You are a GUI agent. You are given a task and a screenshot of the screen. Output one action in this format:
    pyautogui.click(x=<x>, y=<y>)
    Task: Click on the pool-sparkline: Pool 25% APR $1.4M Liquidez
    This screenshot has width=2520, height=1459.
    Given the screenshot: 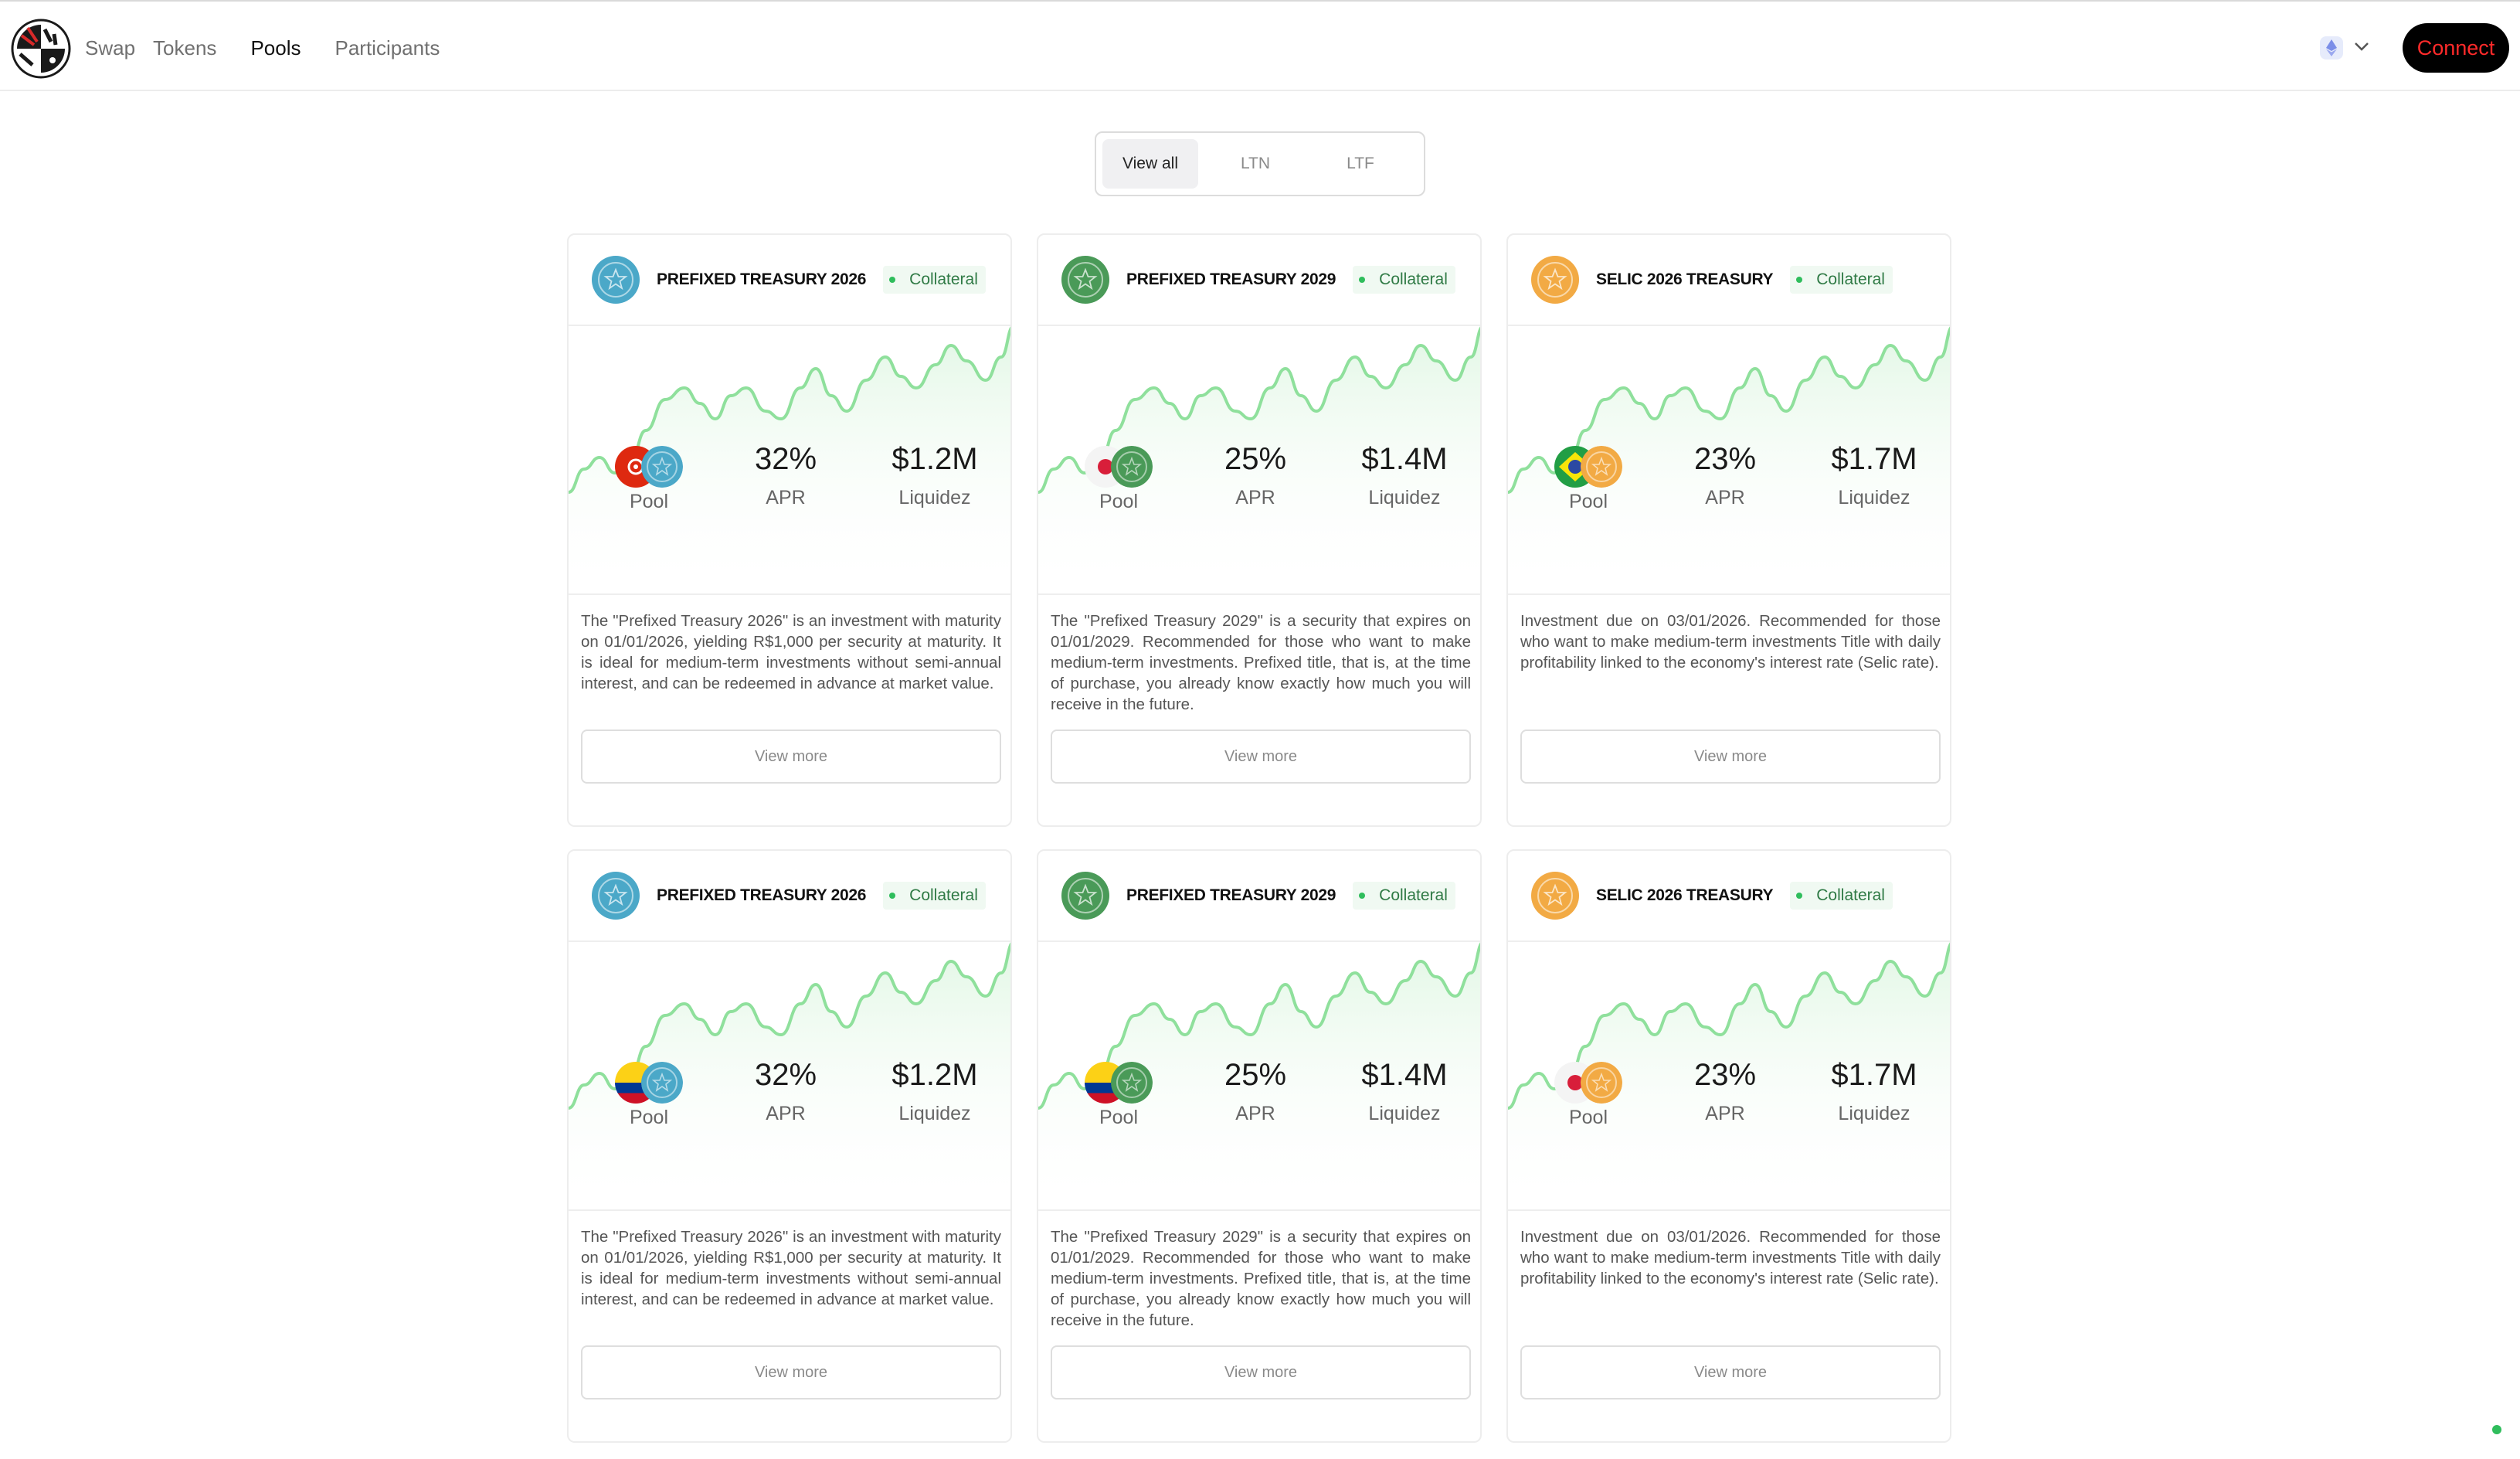 What is the action you would take?
    pyautogui.click(x=1259, y=460)
    